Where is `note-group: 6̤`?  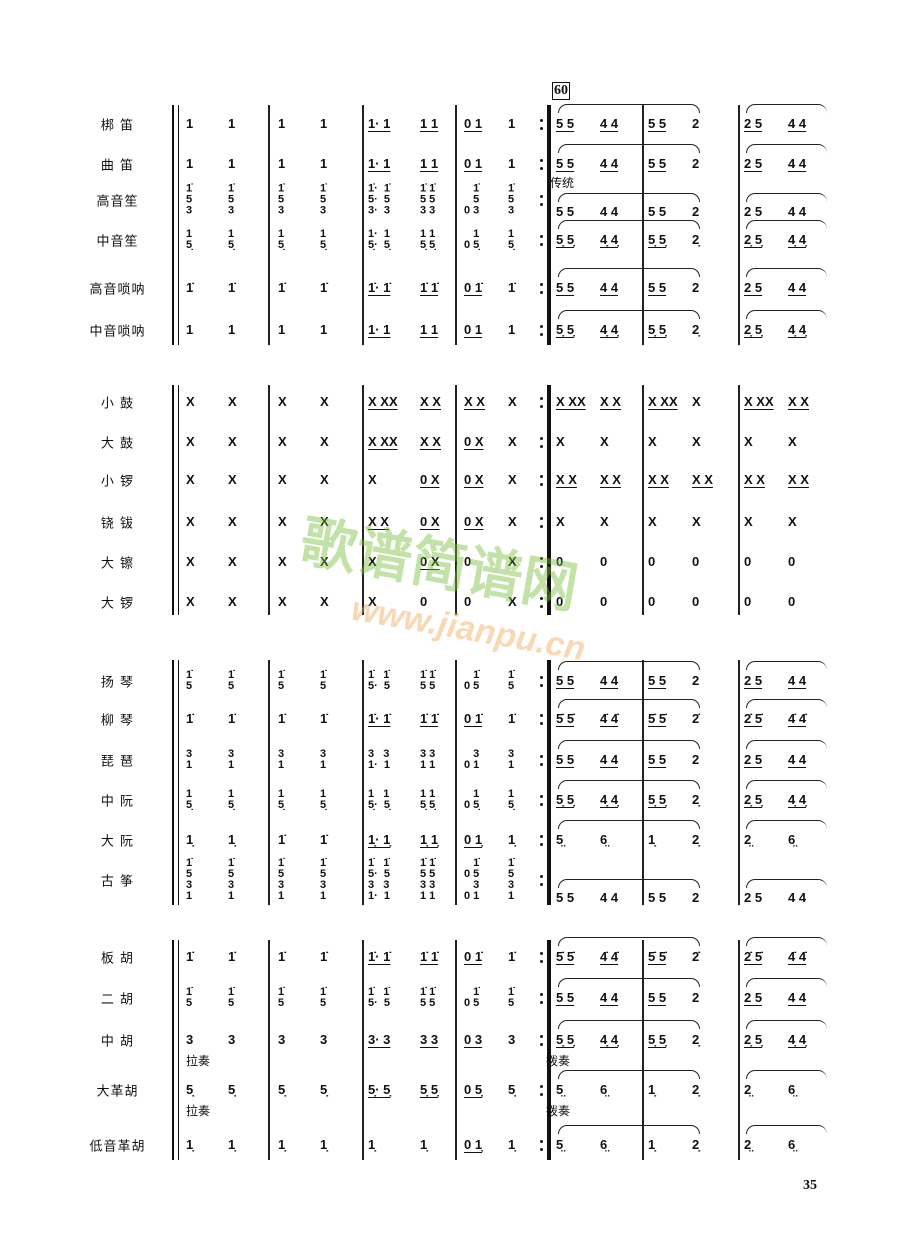 note-group: 6̤ is located at coordinates (604, 1089).